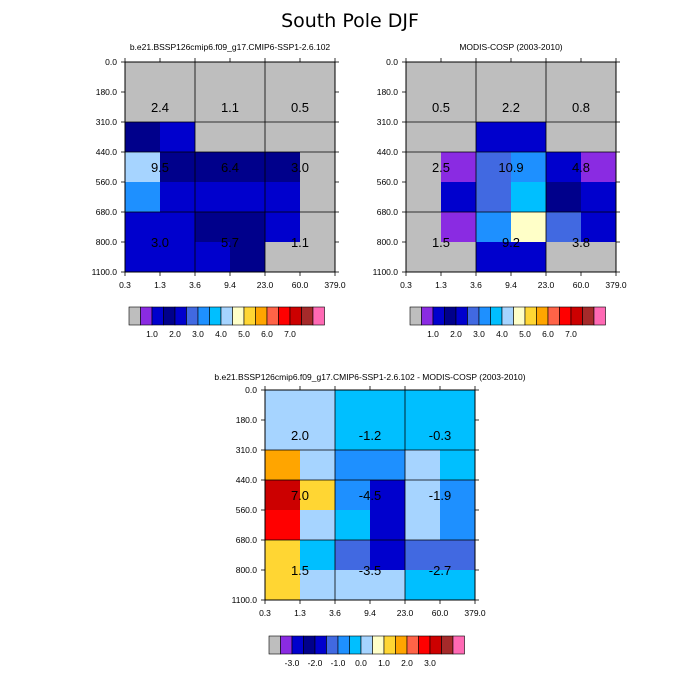  What do you see at coordinates (510, 47) in the screenshot?
I see `panel-title: MODIS-COSP (2003-2010)` at bounding box center [510, 47].